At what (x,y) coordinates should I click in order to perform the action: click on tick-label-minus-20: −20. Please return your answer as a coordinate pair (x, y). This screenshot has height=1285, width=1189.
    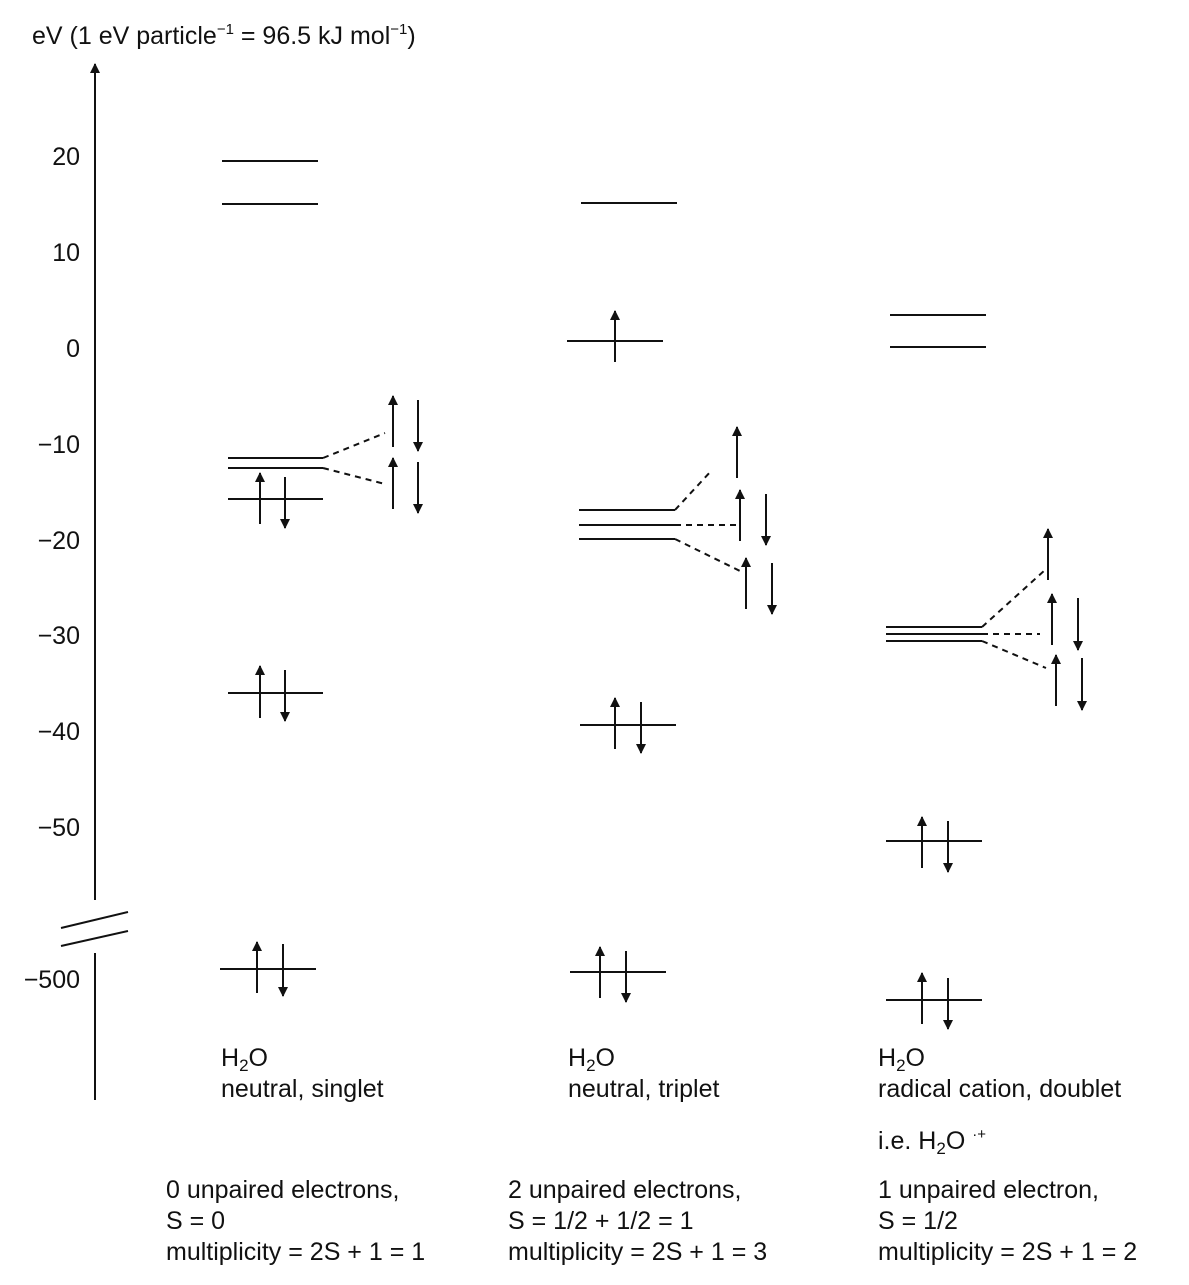
    Looking at the image, I should click on (58, 541).